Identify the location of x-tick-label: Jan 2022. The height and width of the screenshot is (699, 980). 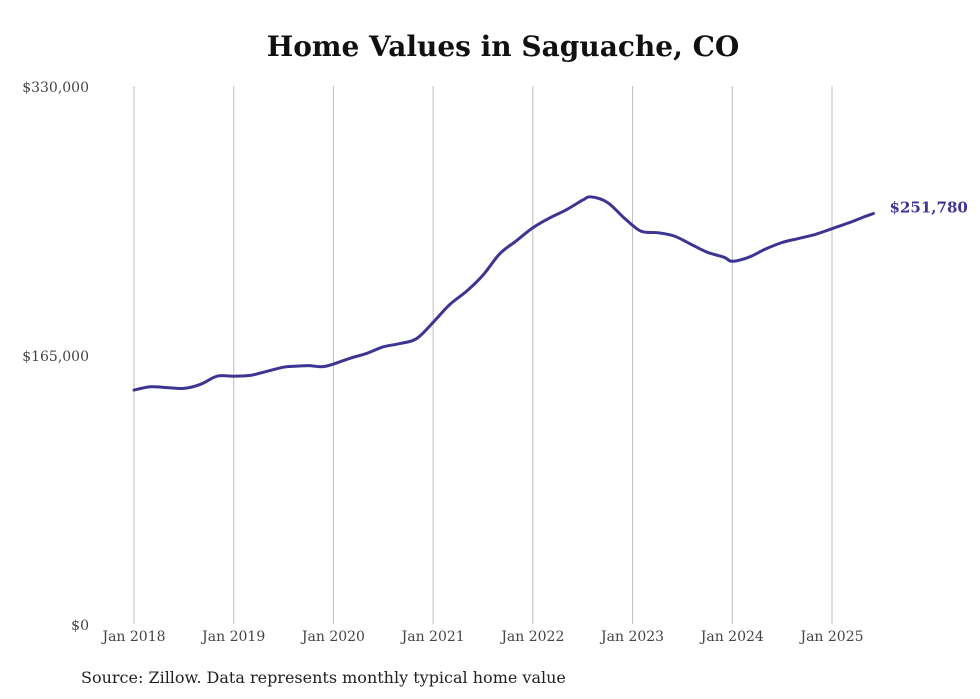
(531, 637).